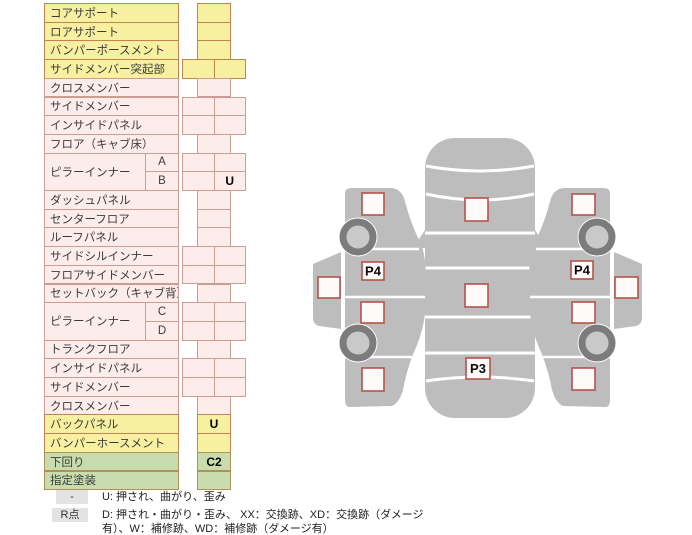 The width and height of the screenshot is (692, 535). I want to click on part-label-7: フロア（キャブ床）, so click(111, 143).